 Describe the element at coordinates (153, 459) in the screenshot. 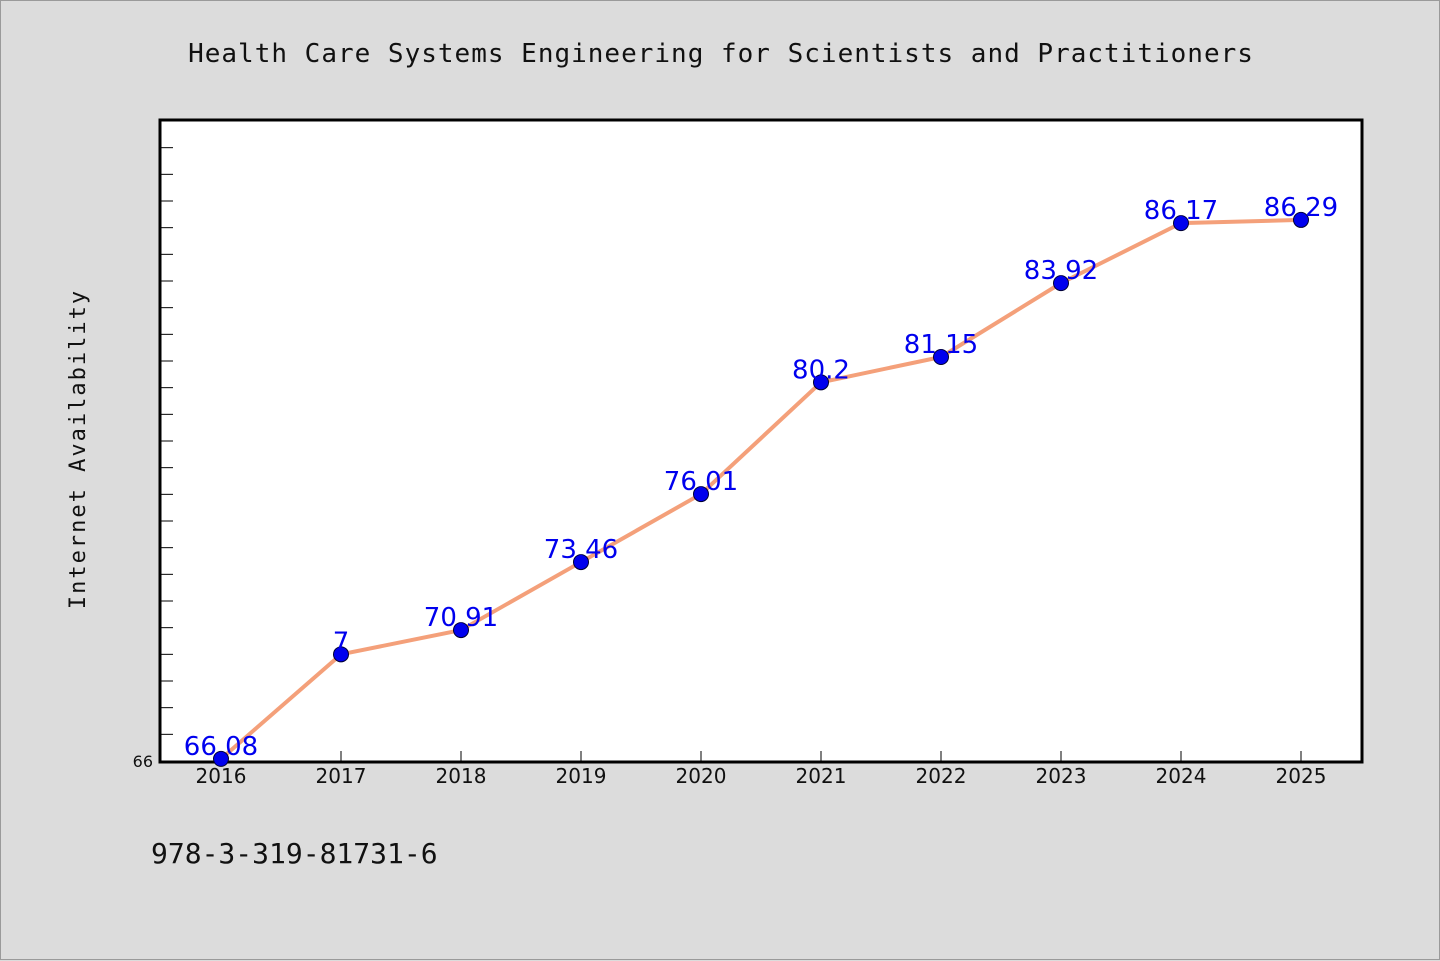

I see `y-axis: 66` at that location.